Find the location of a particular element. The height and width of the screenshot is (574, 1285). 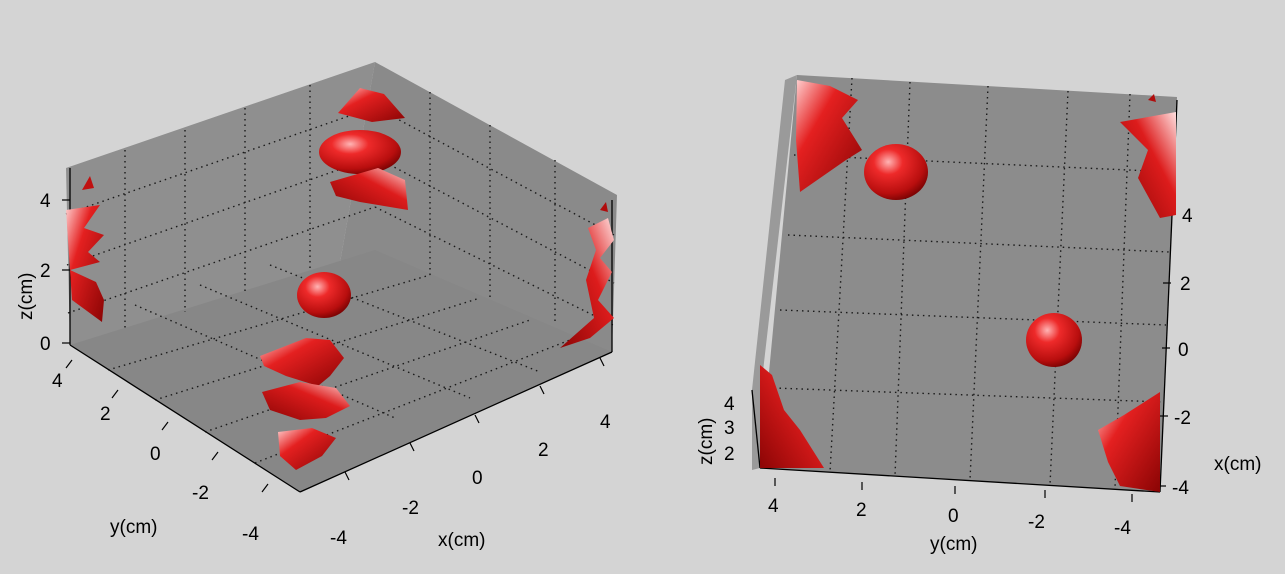

z-tick-labels-left: 4 2 0 is located at coordinates (45, 273).